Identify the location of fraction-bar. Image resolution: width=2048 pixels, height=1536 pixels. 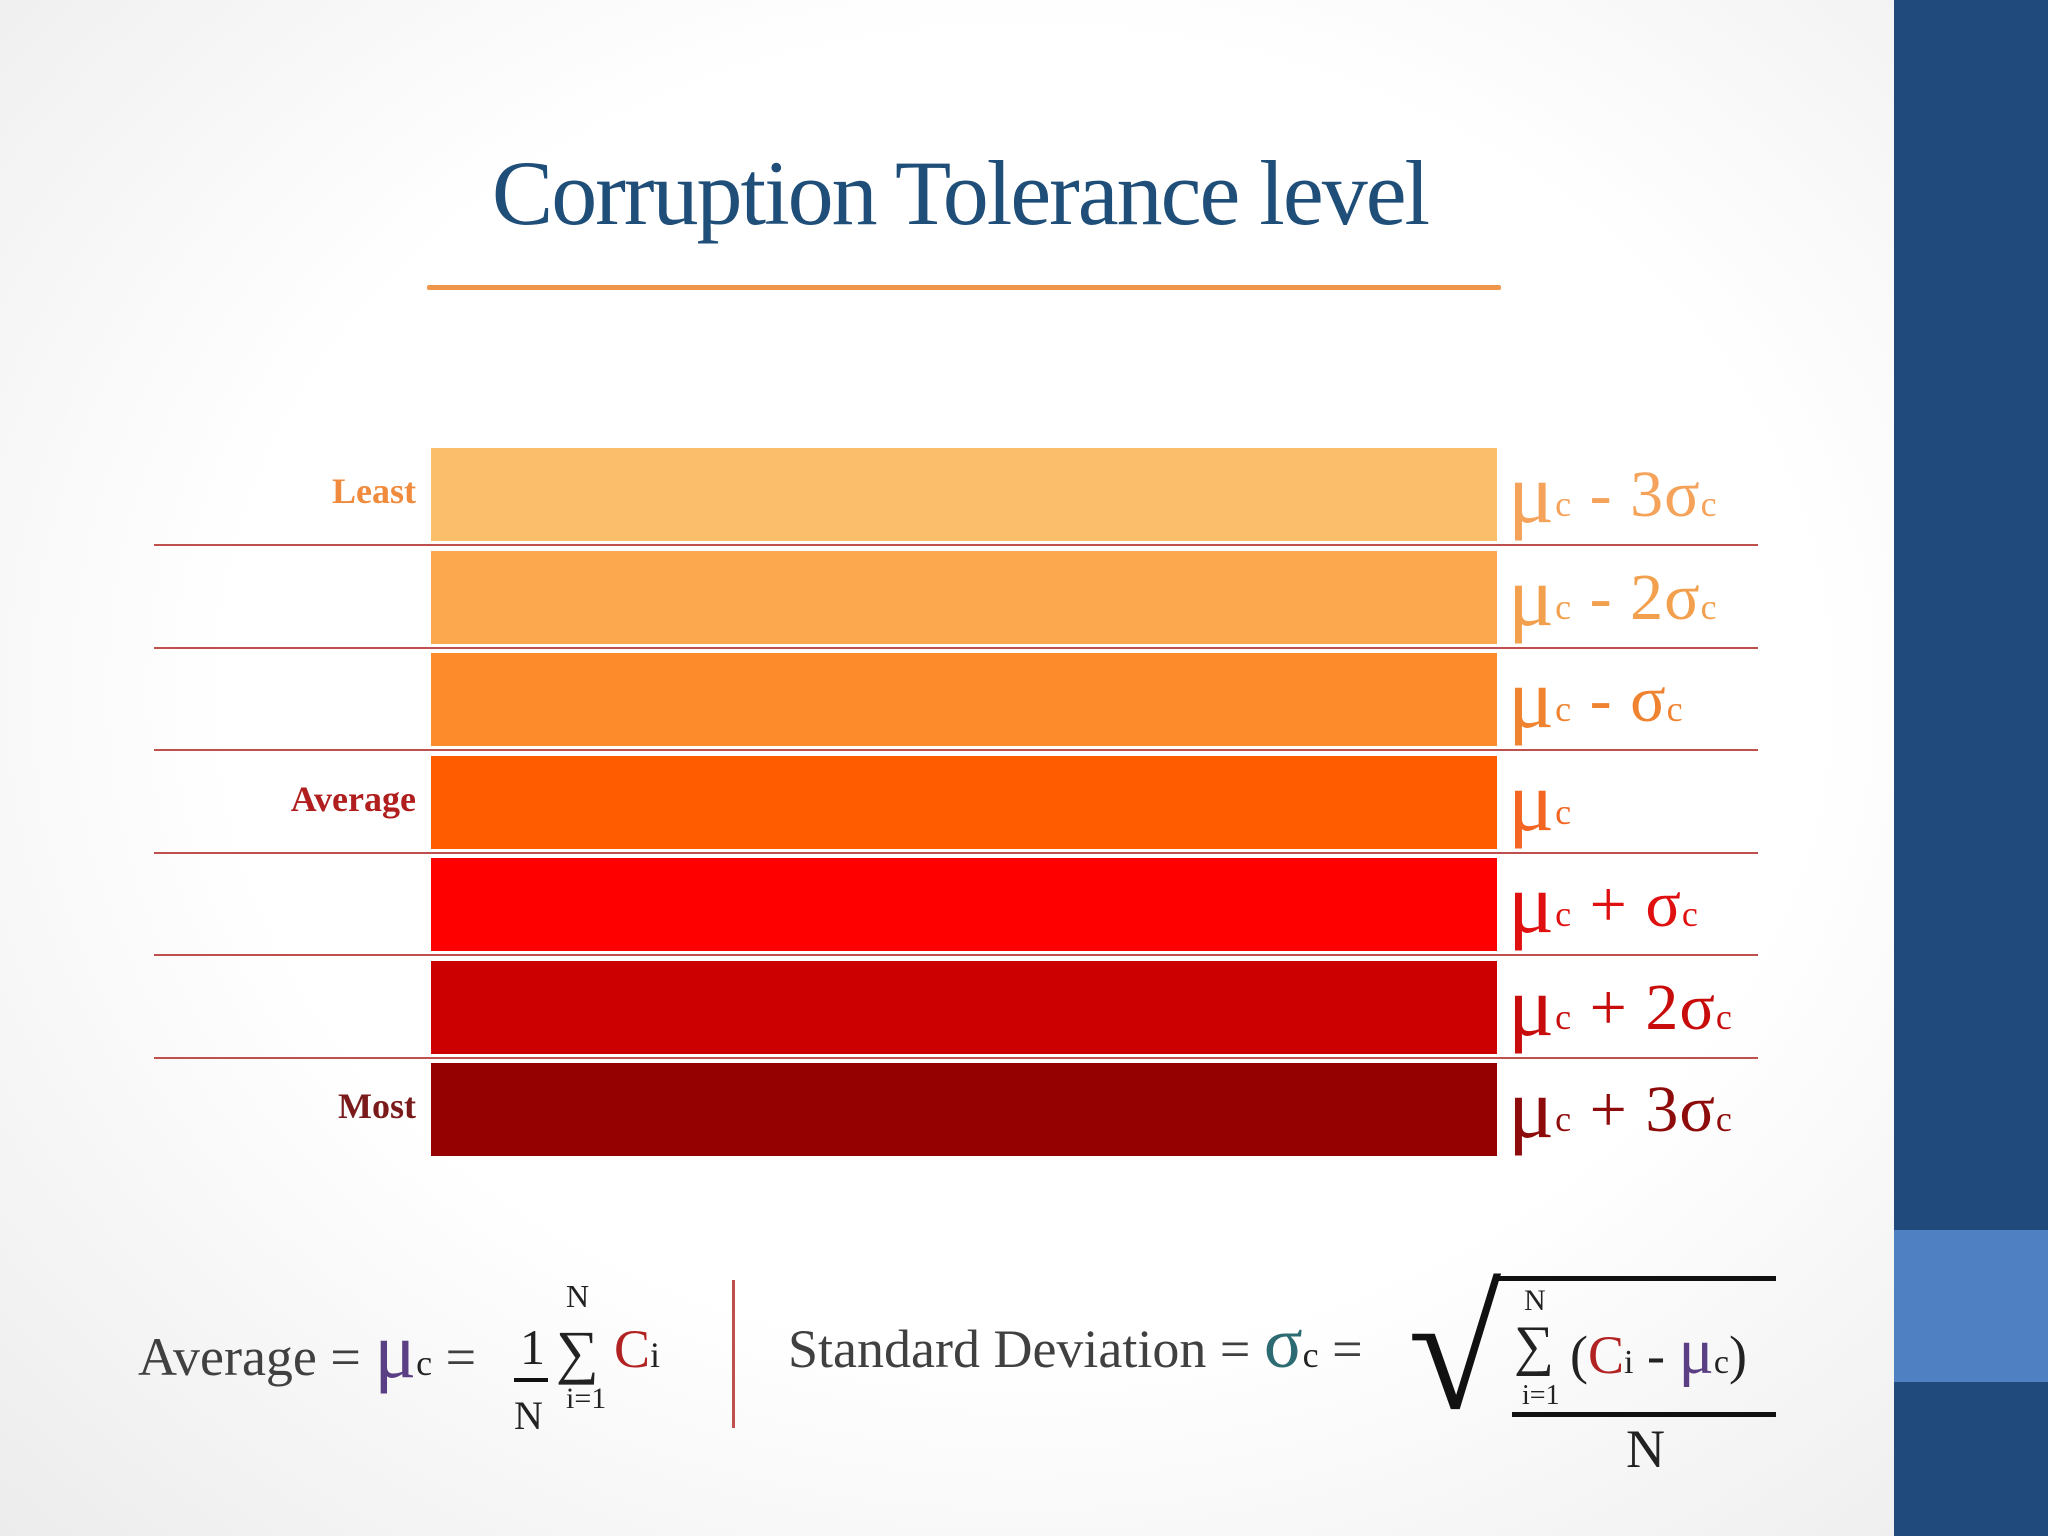
(531, 1380).